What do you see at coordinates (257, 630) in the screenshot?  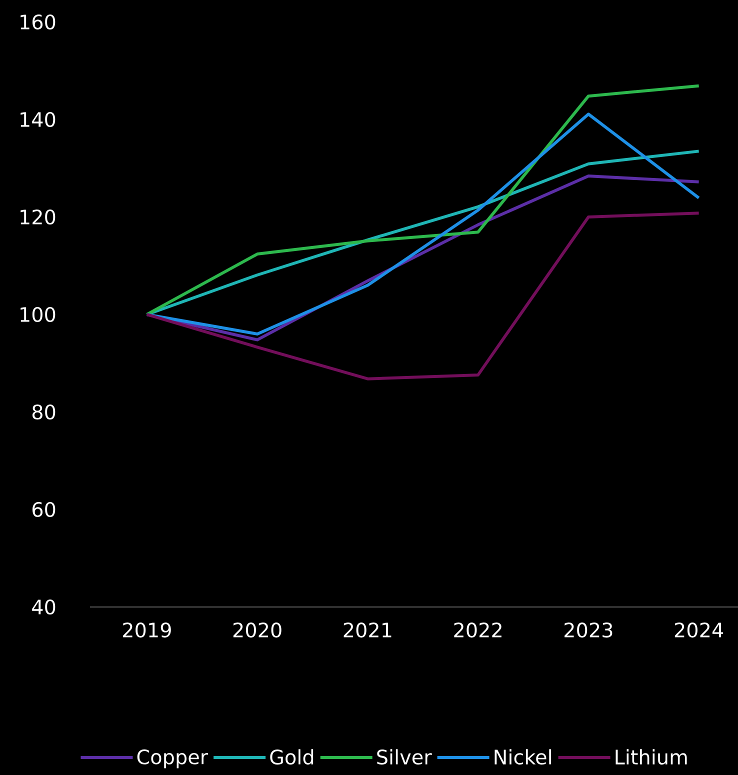 I see `x-tick-label: 2020` at bounding box center [257, 630].